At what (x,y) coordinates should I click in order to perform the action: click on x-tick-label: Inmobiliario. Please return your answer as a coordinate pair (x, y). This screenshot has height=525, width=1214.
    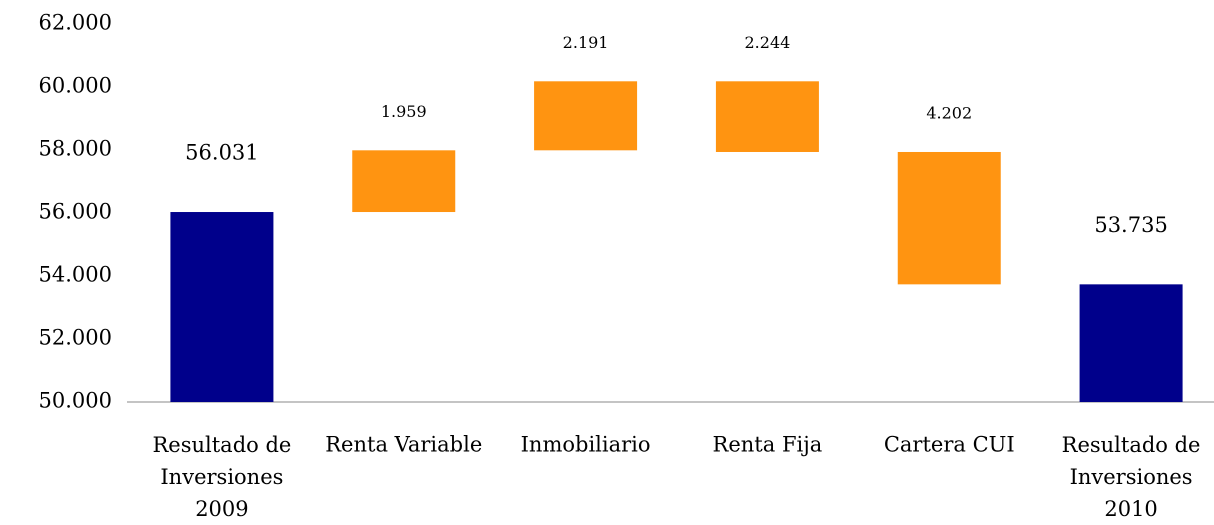
    Looking at the image, I should click on (586, 445).